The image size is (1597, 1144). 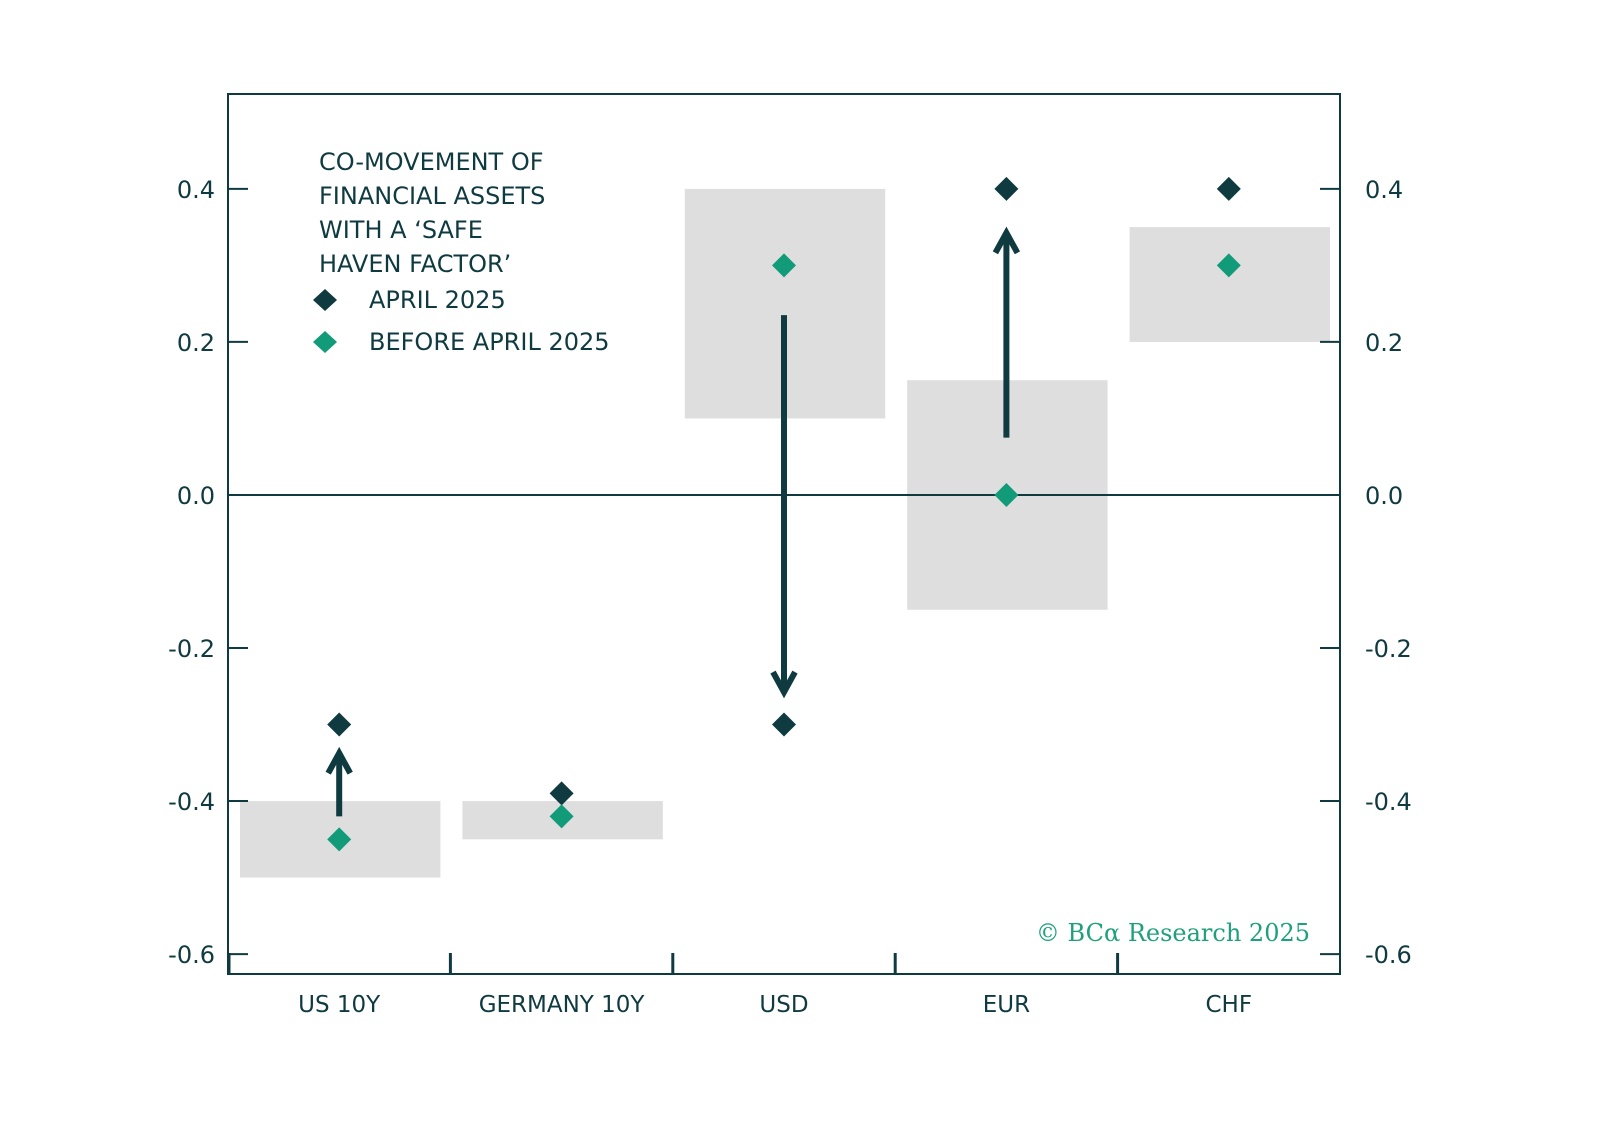 What do you see at coordinates (1229, 1005) in the screenshot?
I see `category-label: CHF` at bounding box center [1229, 1005].